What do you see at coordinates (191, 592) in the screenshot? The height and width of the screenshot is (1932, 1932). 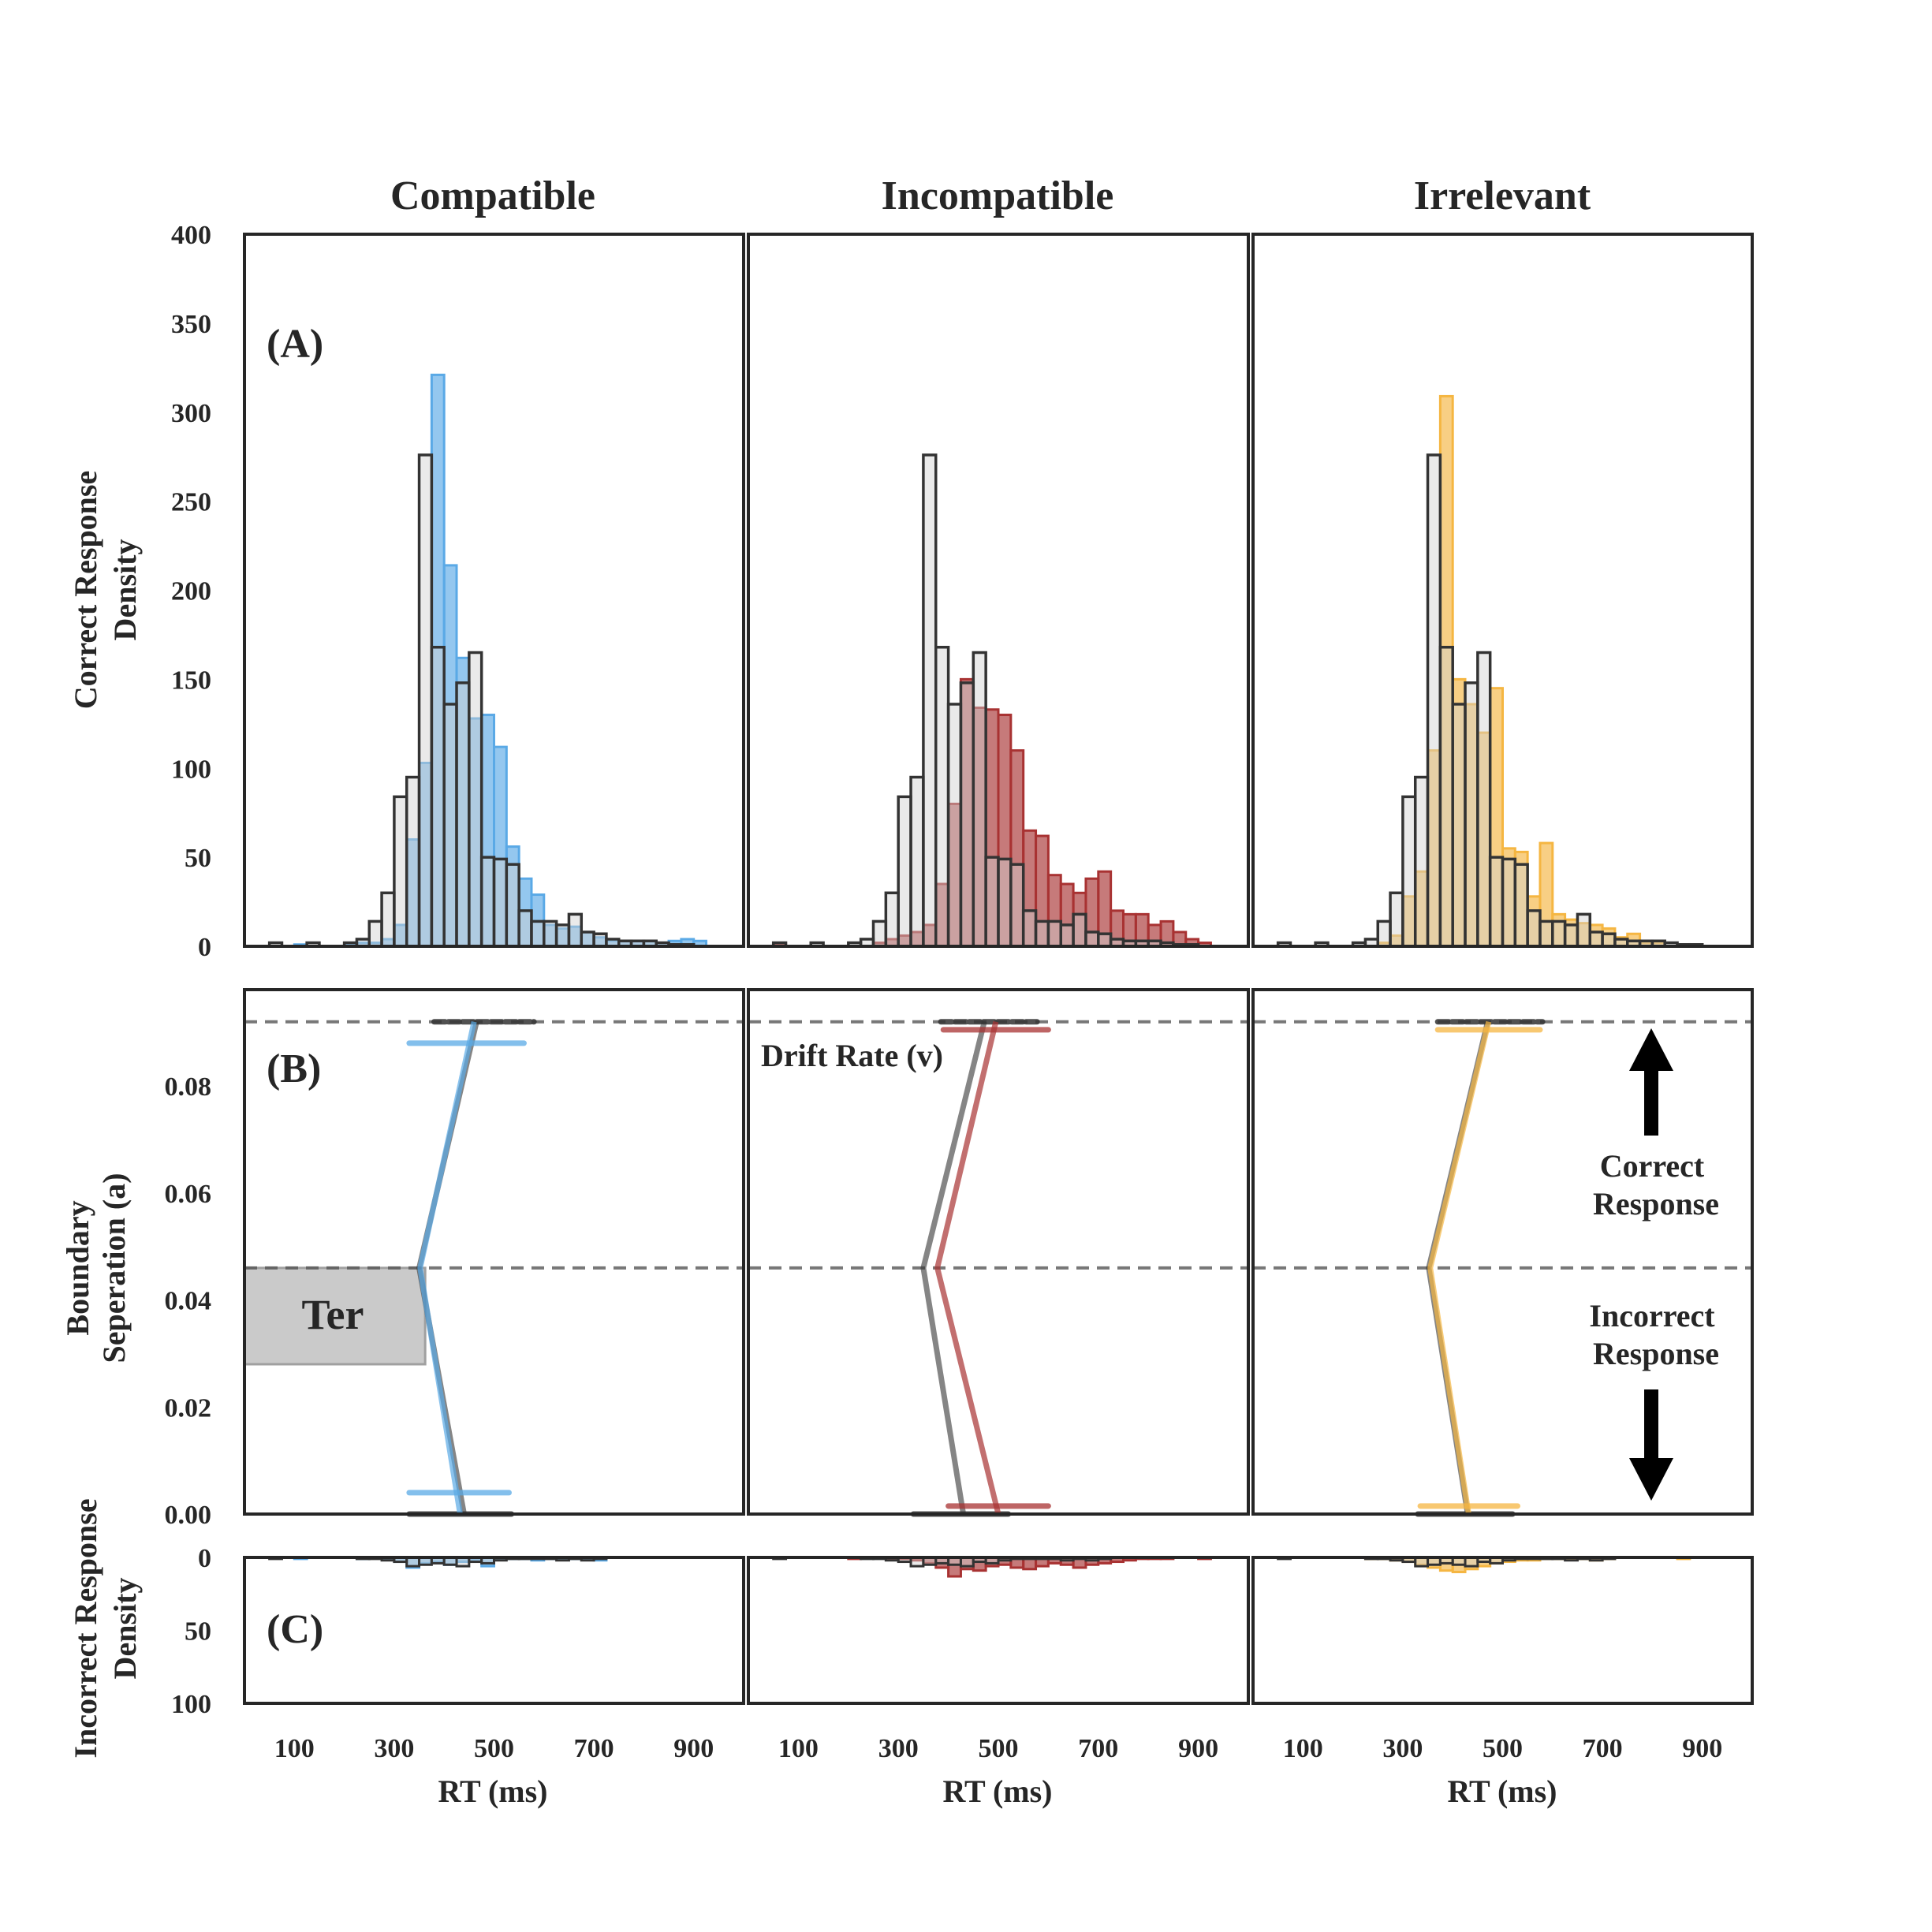 I see `y-tick-label-a: 200` at bounding box center [191, 592].